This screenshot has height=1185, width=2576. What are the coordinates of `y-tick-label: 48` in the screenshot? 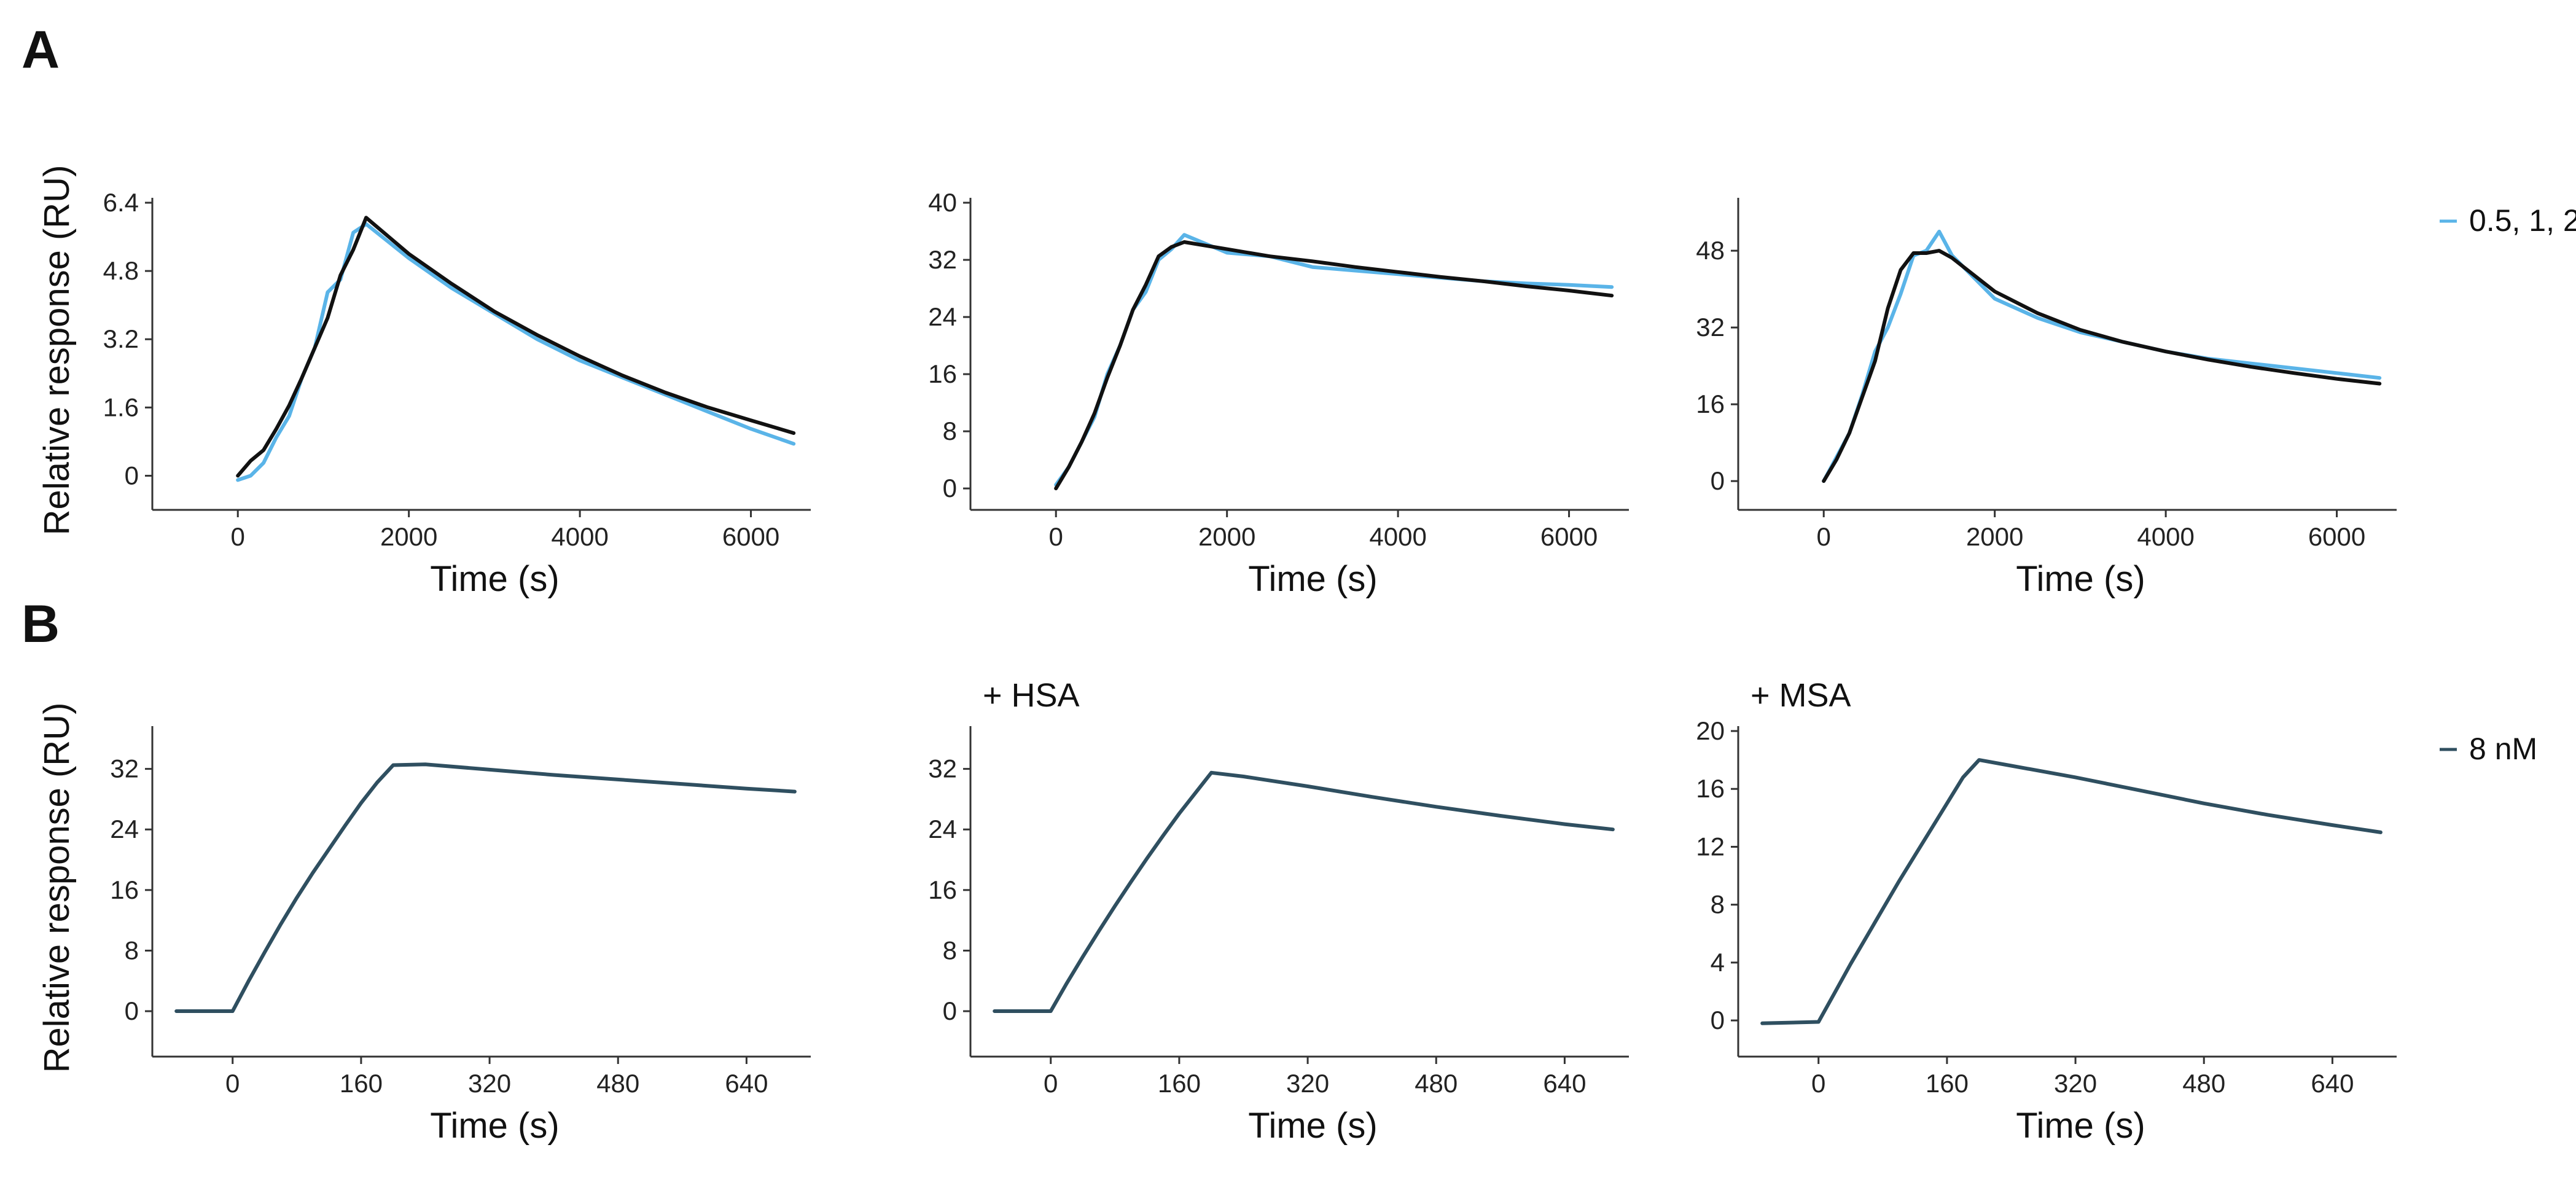 It's located at (1710, 250).